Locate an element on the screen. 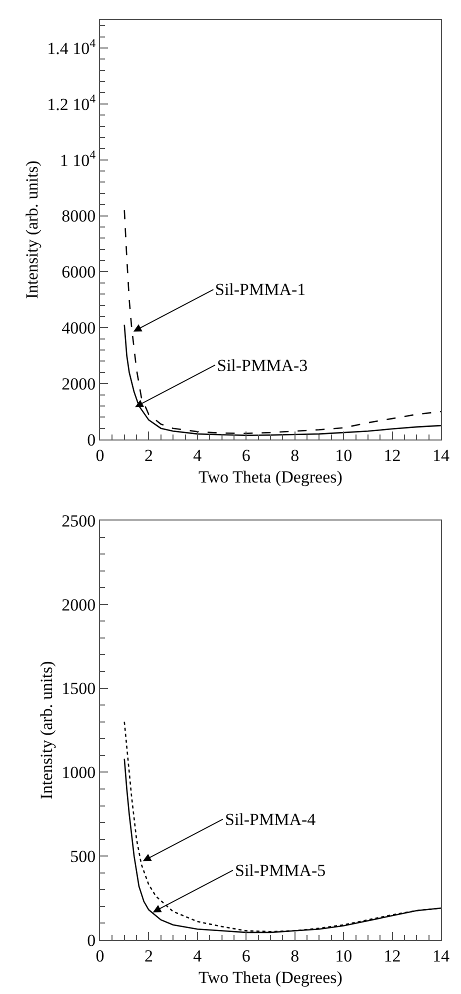 The width and height of the screenshot is (461, 994). annotation: Sil-PMMA-1 is located at coordinates (260, 289).